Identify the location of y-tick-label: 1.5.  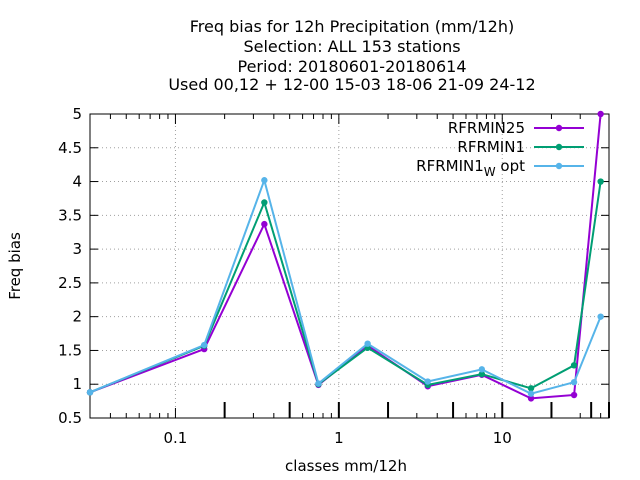
(70, 350).